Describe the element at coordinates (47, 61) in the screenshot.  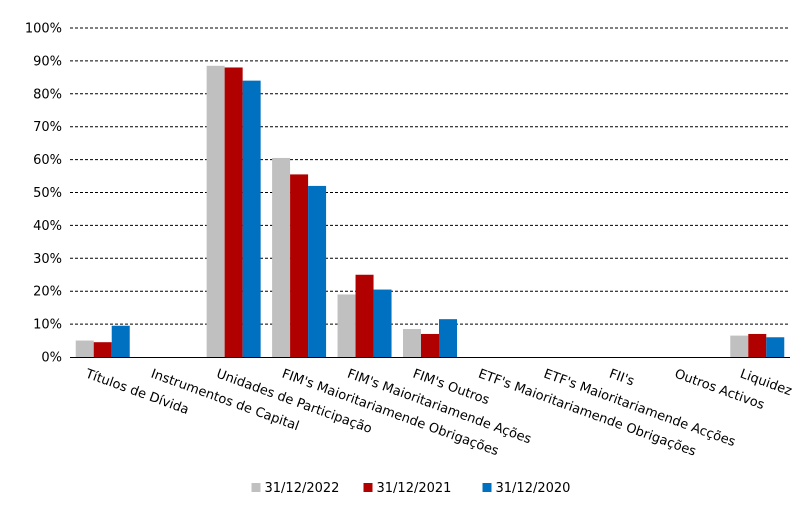
I see `y-tick-label: 90%` at that location.